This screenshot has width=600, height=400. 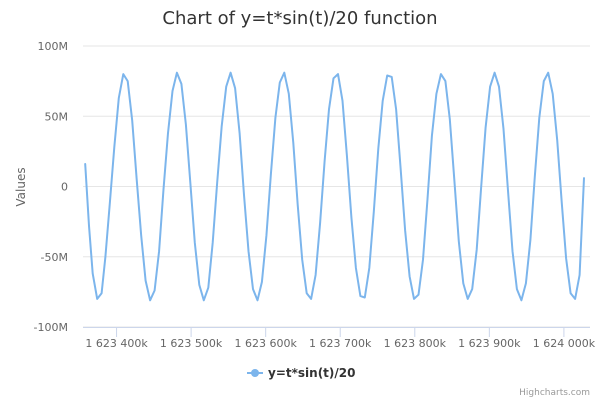 What do you see at coordinates (299, 18) in the screenshot?
I see `chart-title: Chart of y=t*sin(t)/20 function` at bounding box center [299, 18].